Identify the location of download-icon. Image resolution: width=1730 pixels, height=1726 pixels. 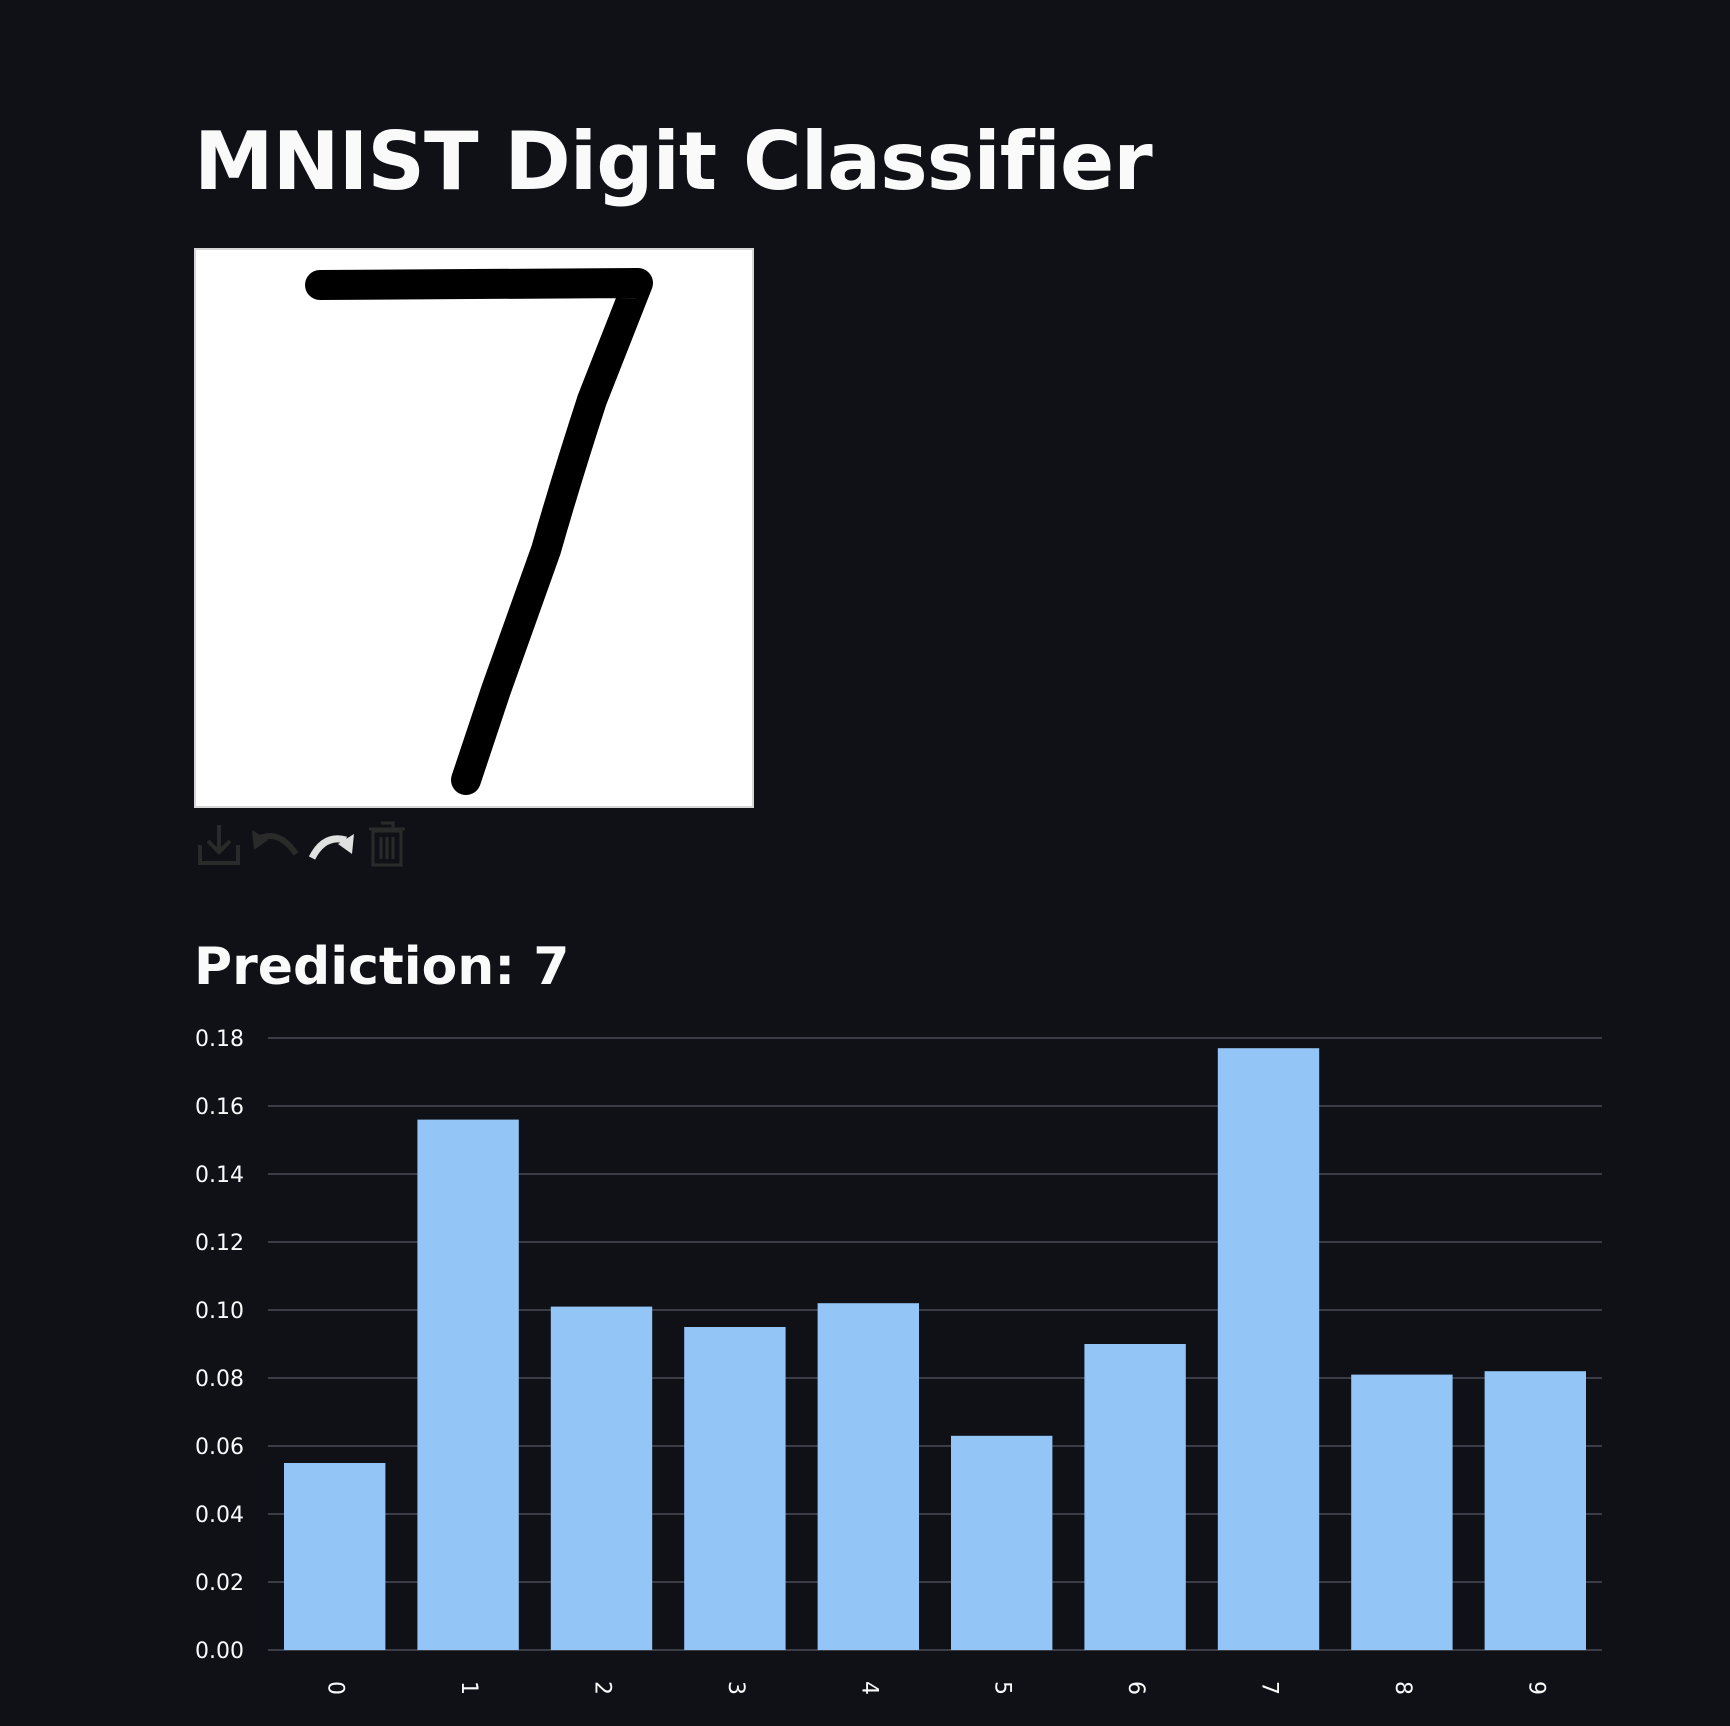
(219, 845).